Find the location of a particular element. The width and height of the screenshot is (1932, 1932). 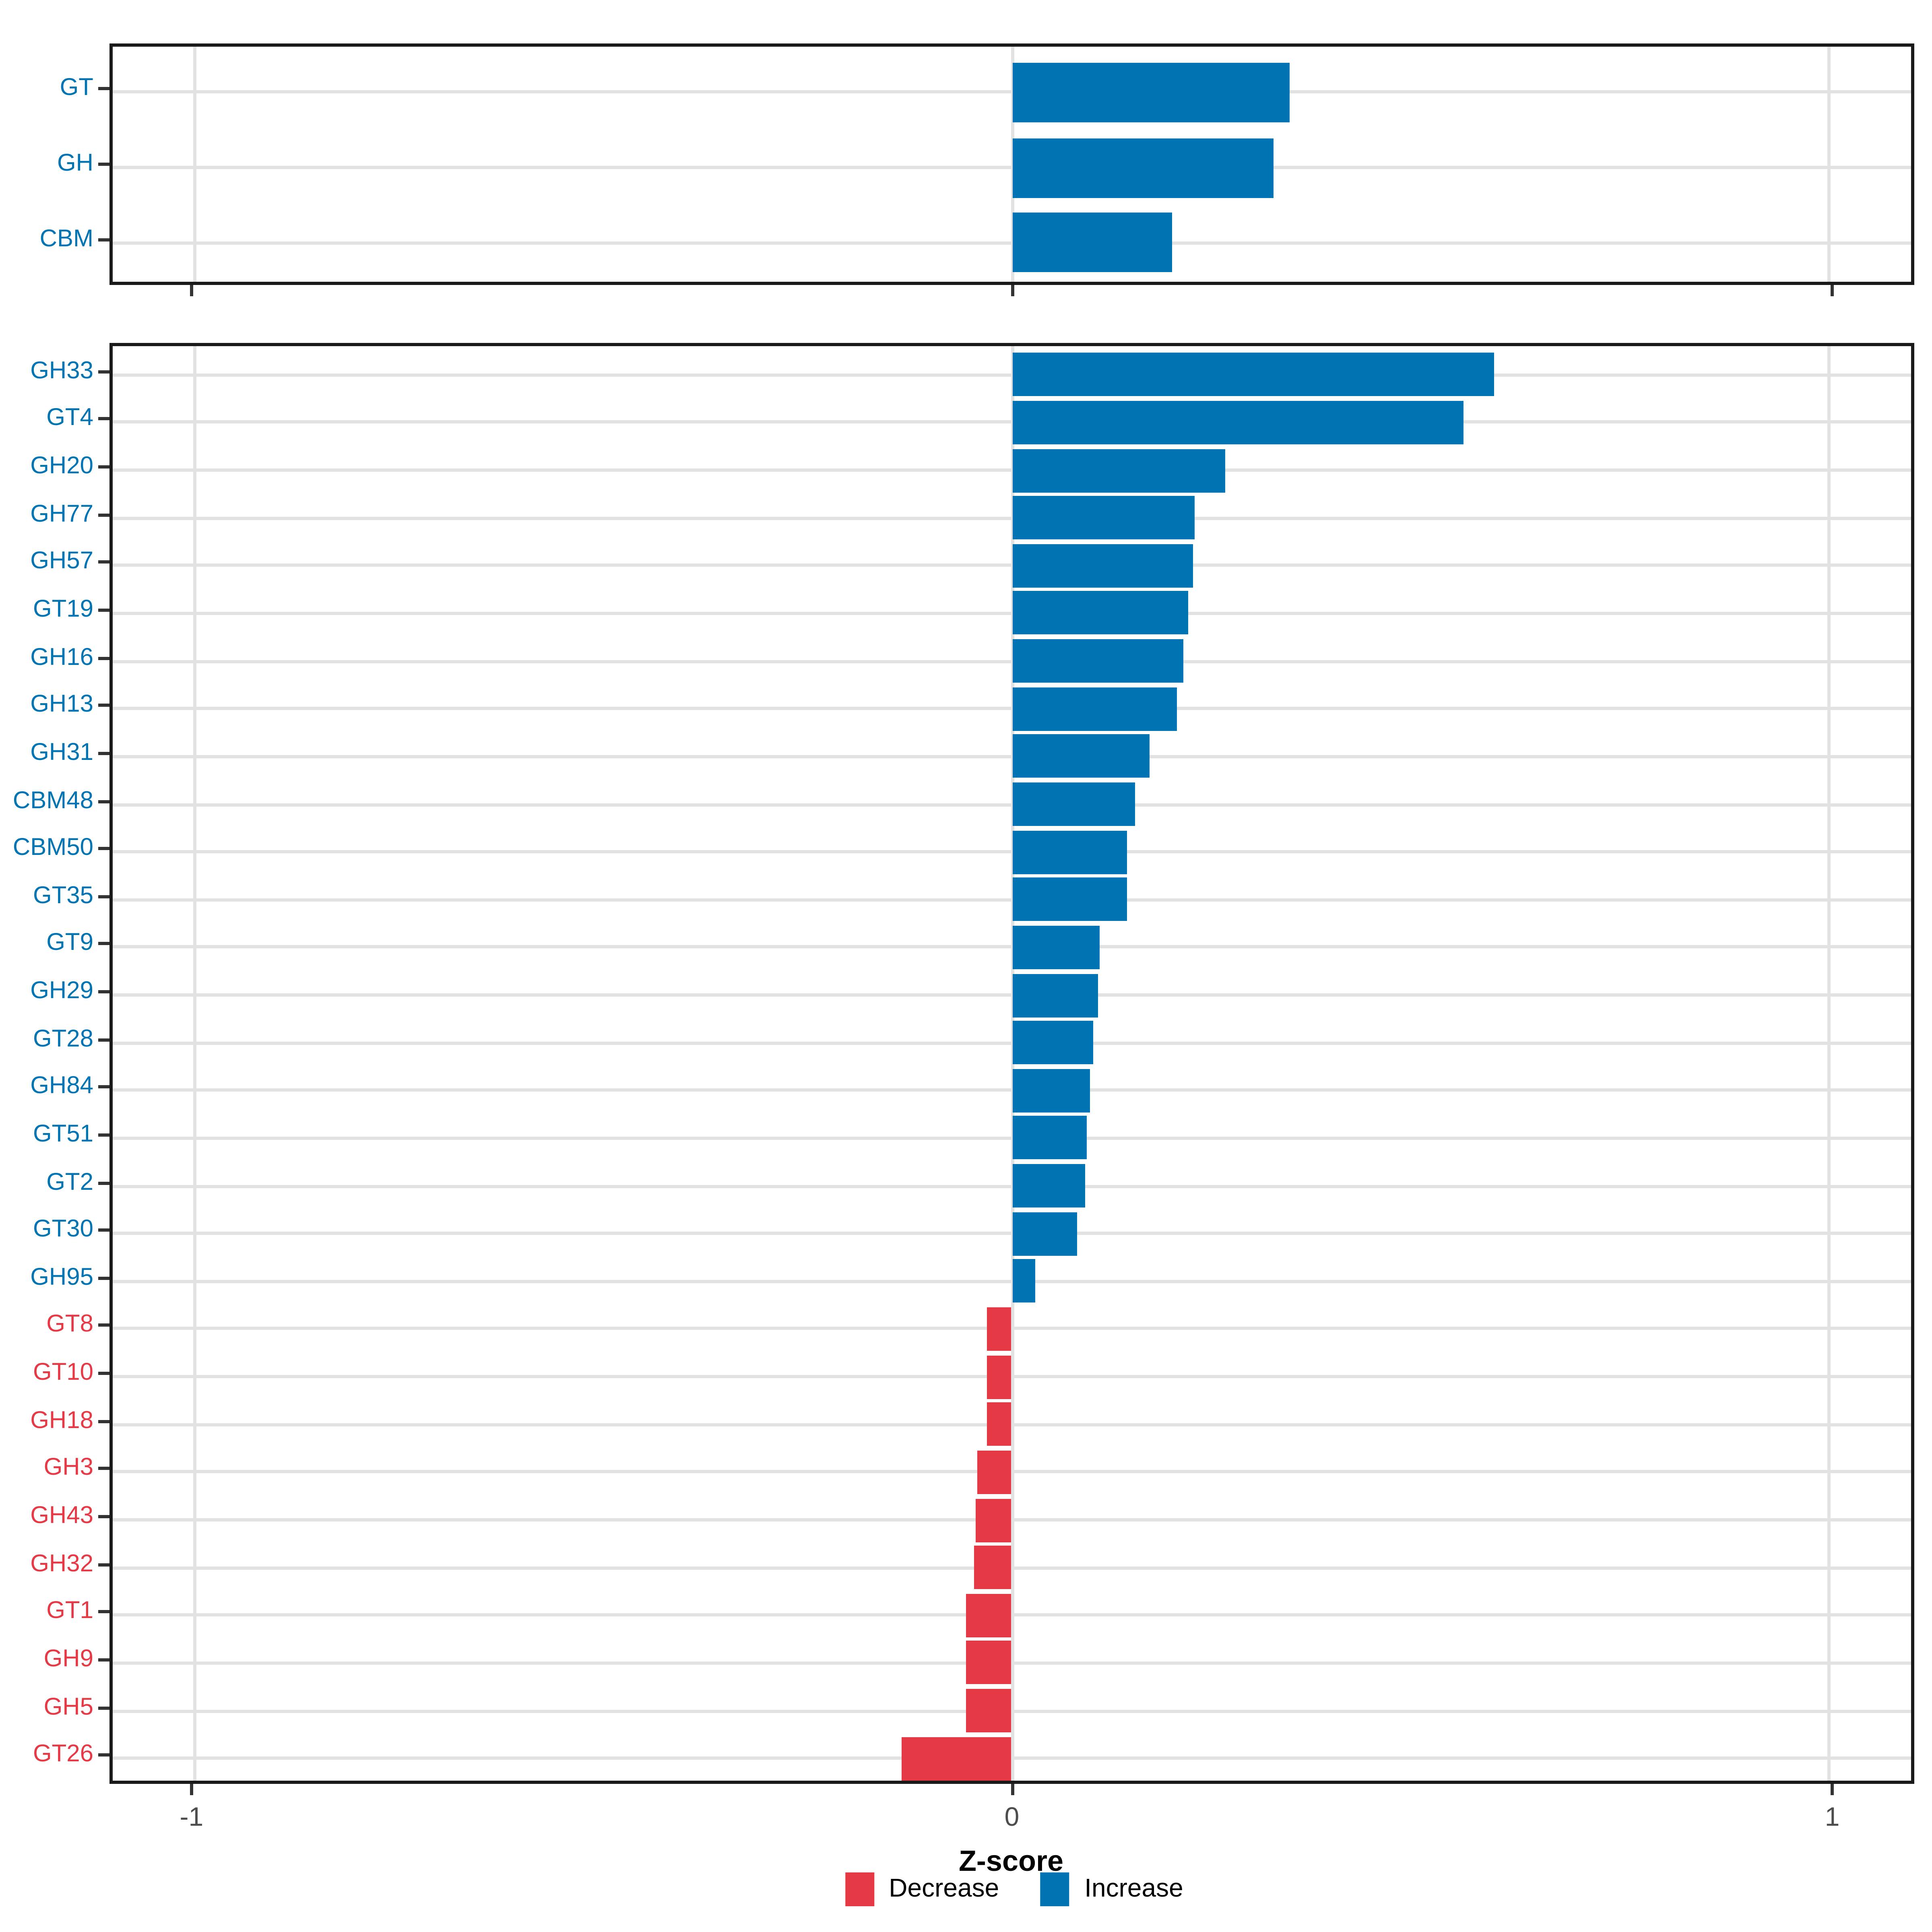

y-axis-label-GH43: GH43 is located at coordinates (61, 1516).